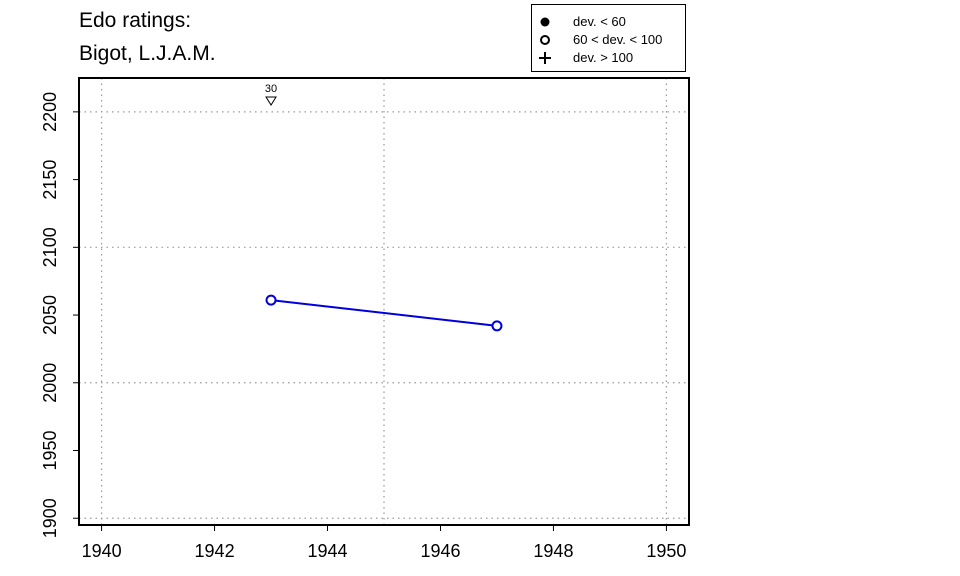 The width and height of the screenshot is (960, 576). I want to click on plus-icon, so click(545, 58).